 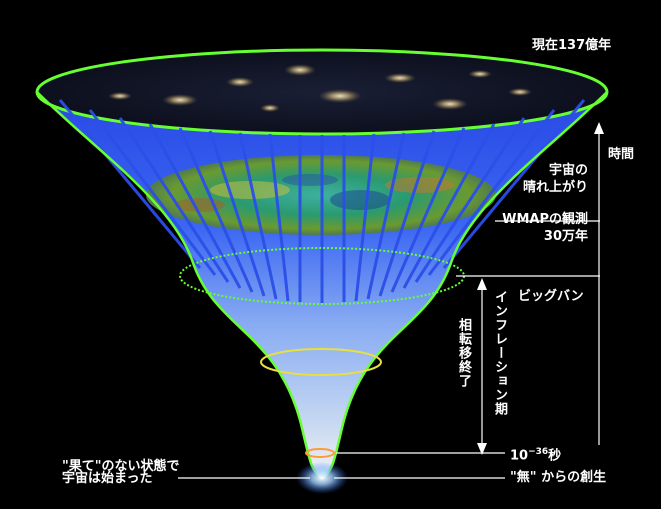 I want to click on big-bang-label: ビッグバン, so click(x=551, y=296).